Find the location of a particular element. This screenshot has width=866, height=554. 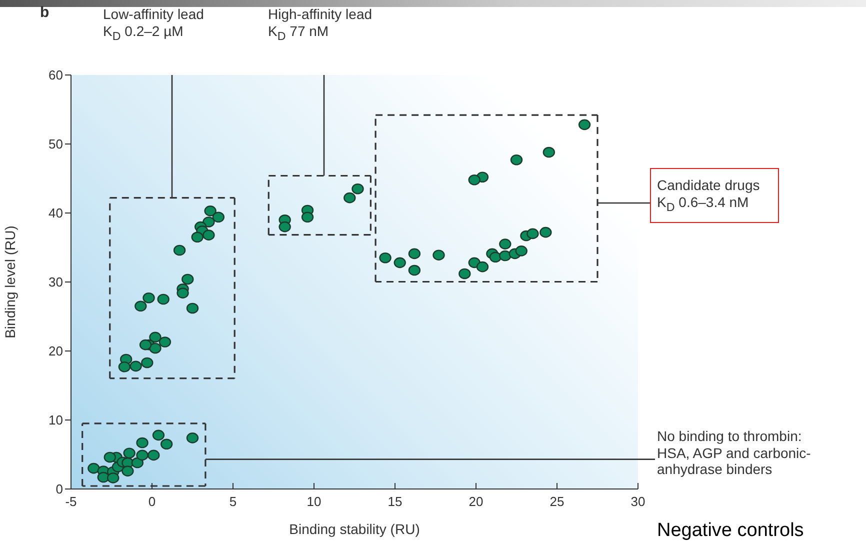

text: No binding to thrombin: HSA, AGP and carbonic- anhydrase binders is located at coordinates (734, 453).